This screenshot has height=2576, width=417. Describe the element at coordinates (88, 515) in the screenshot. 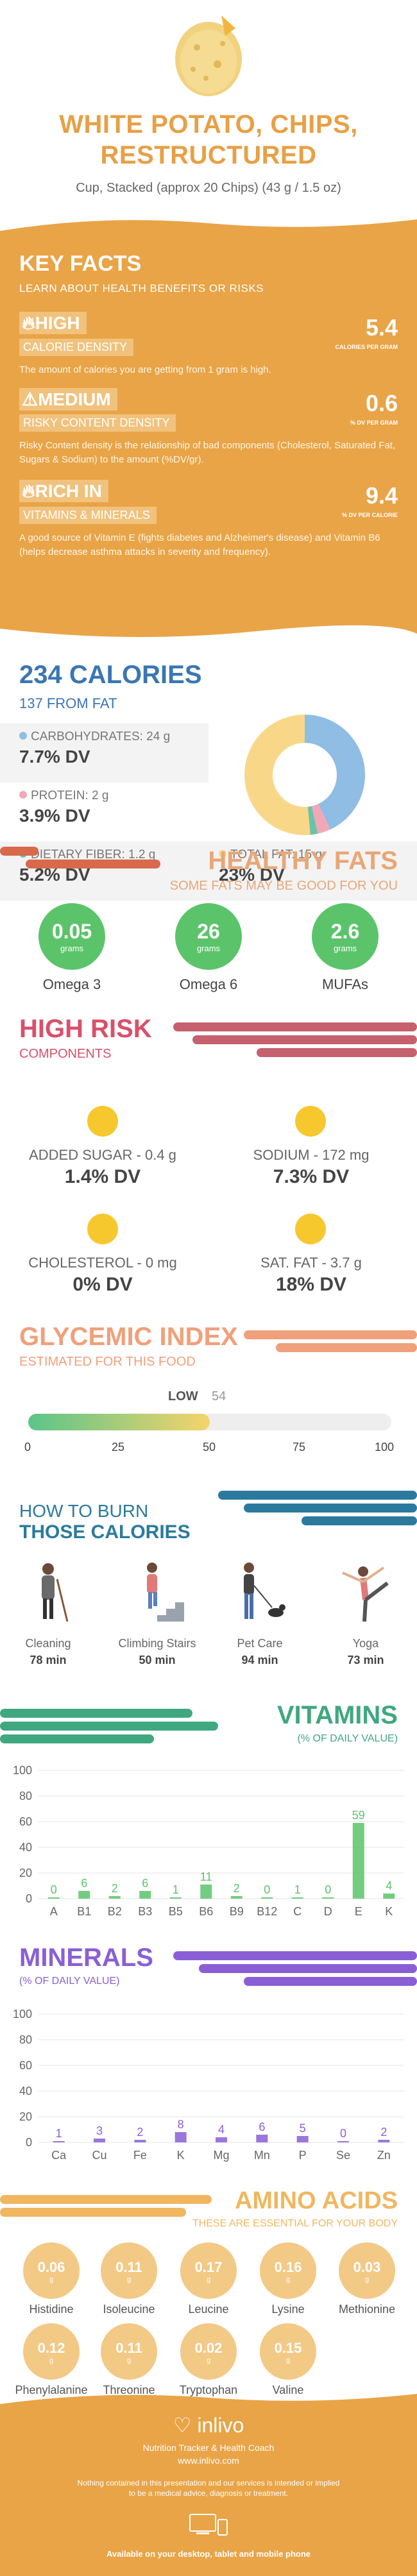

I see `label-vitamins-minerals: VITAMINS & MINERALS` at that location.